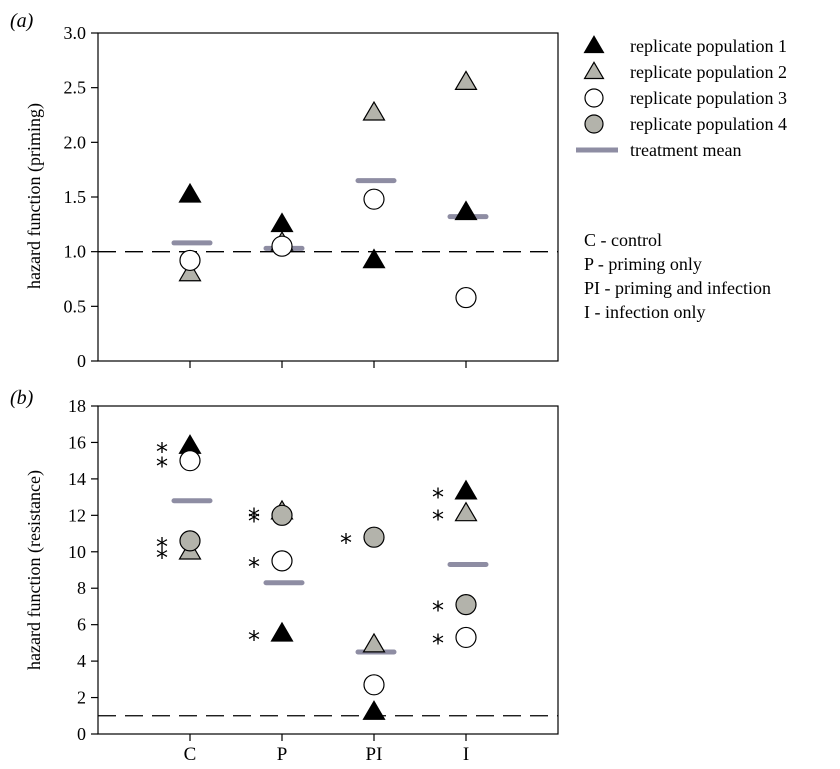  I want to click on key-entry: C - control, so click(623, 240).